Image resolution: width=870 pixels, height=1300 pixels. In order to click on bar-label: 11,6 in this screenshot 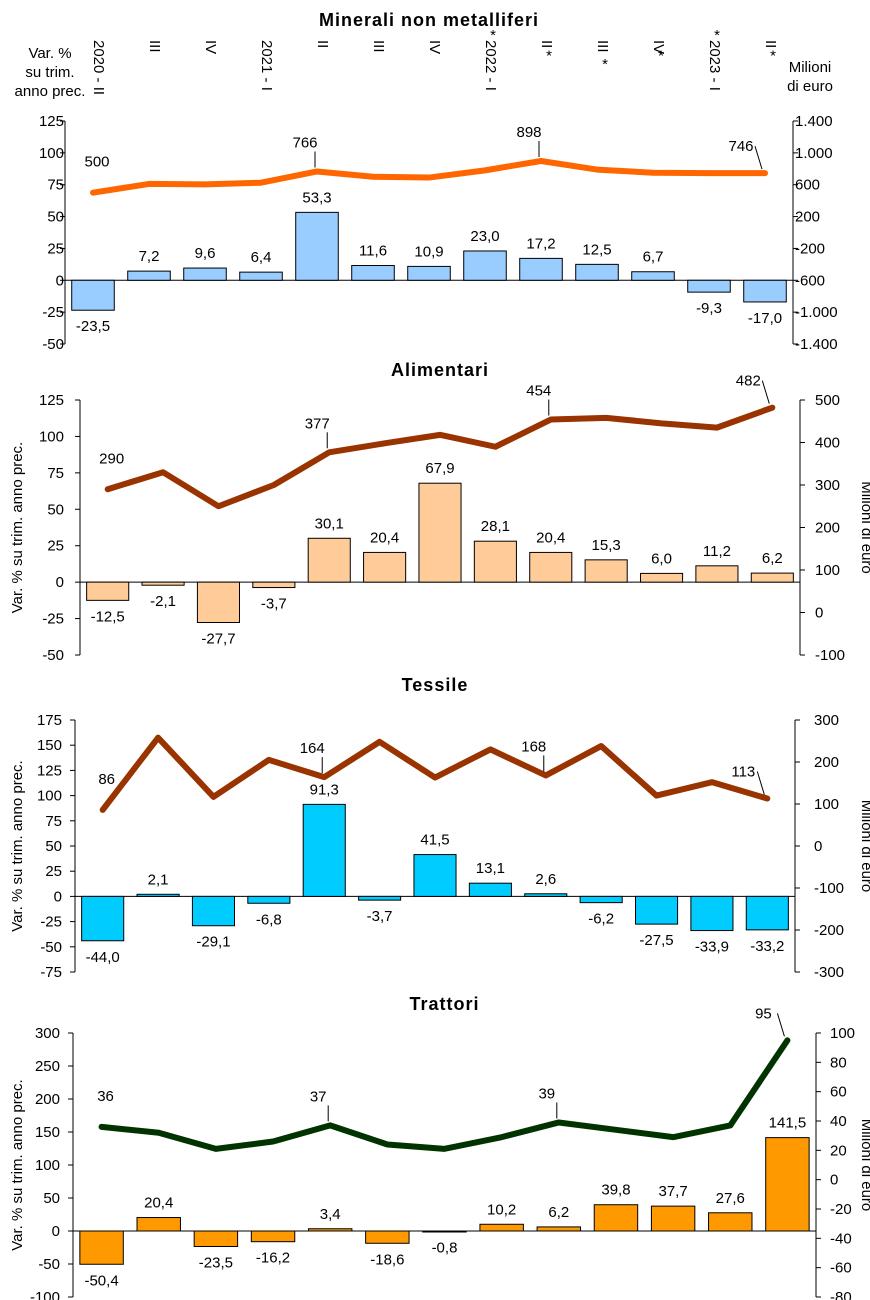, I will do `click(373, 251)`.